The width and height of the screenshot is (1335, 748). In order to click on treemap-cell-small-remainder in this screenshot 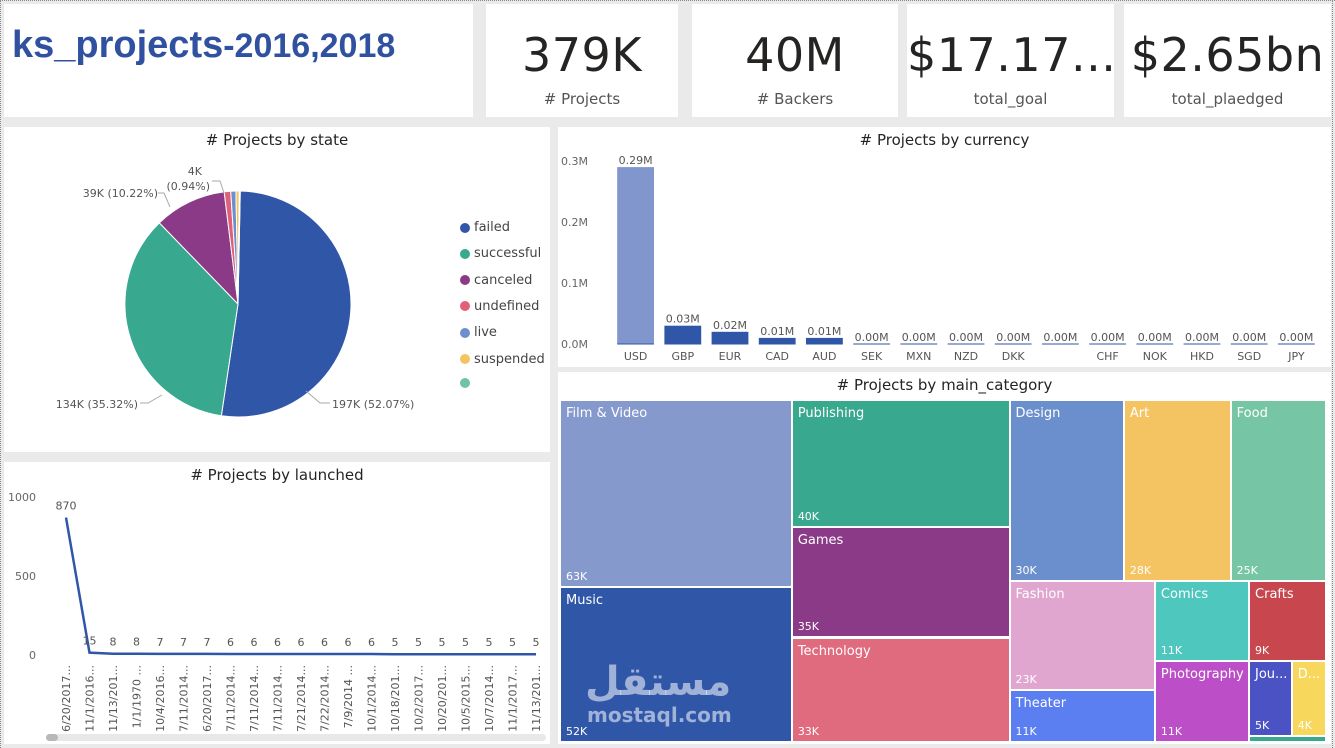, I will do `click(1287, 739)`.